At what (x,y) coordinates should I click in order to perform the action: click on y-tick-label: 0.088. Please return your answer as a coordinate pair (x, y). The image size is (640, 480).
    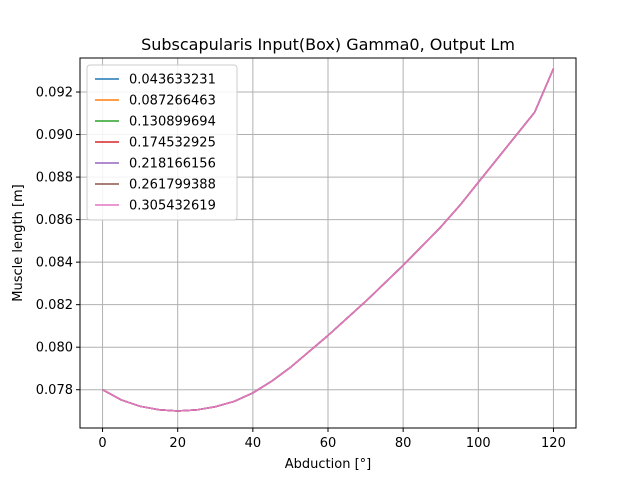
    Looking at the image, I should click on (54, 178).